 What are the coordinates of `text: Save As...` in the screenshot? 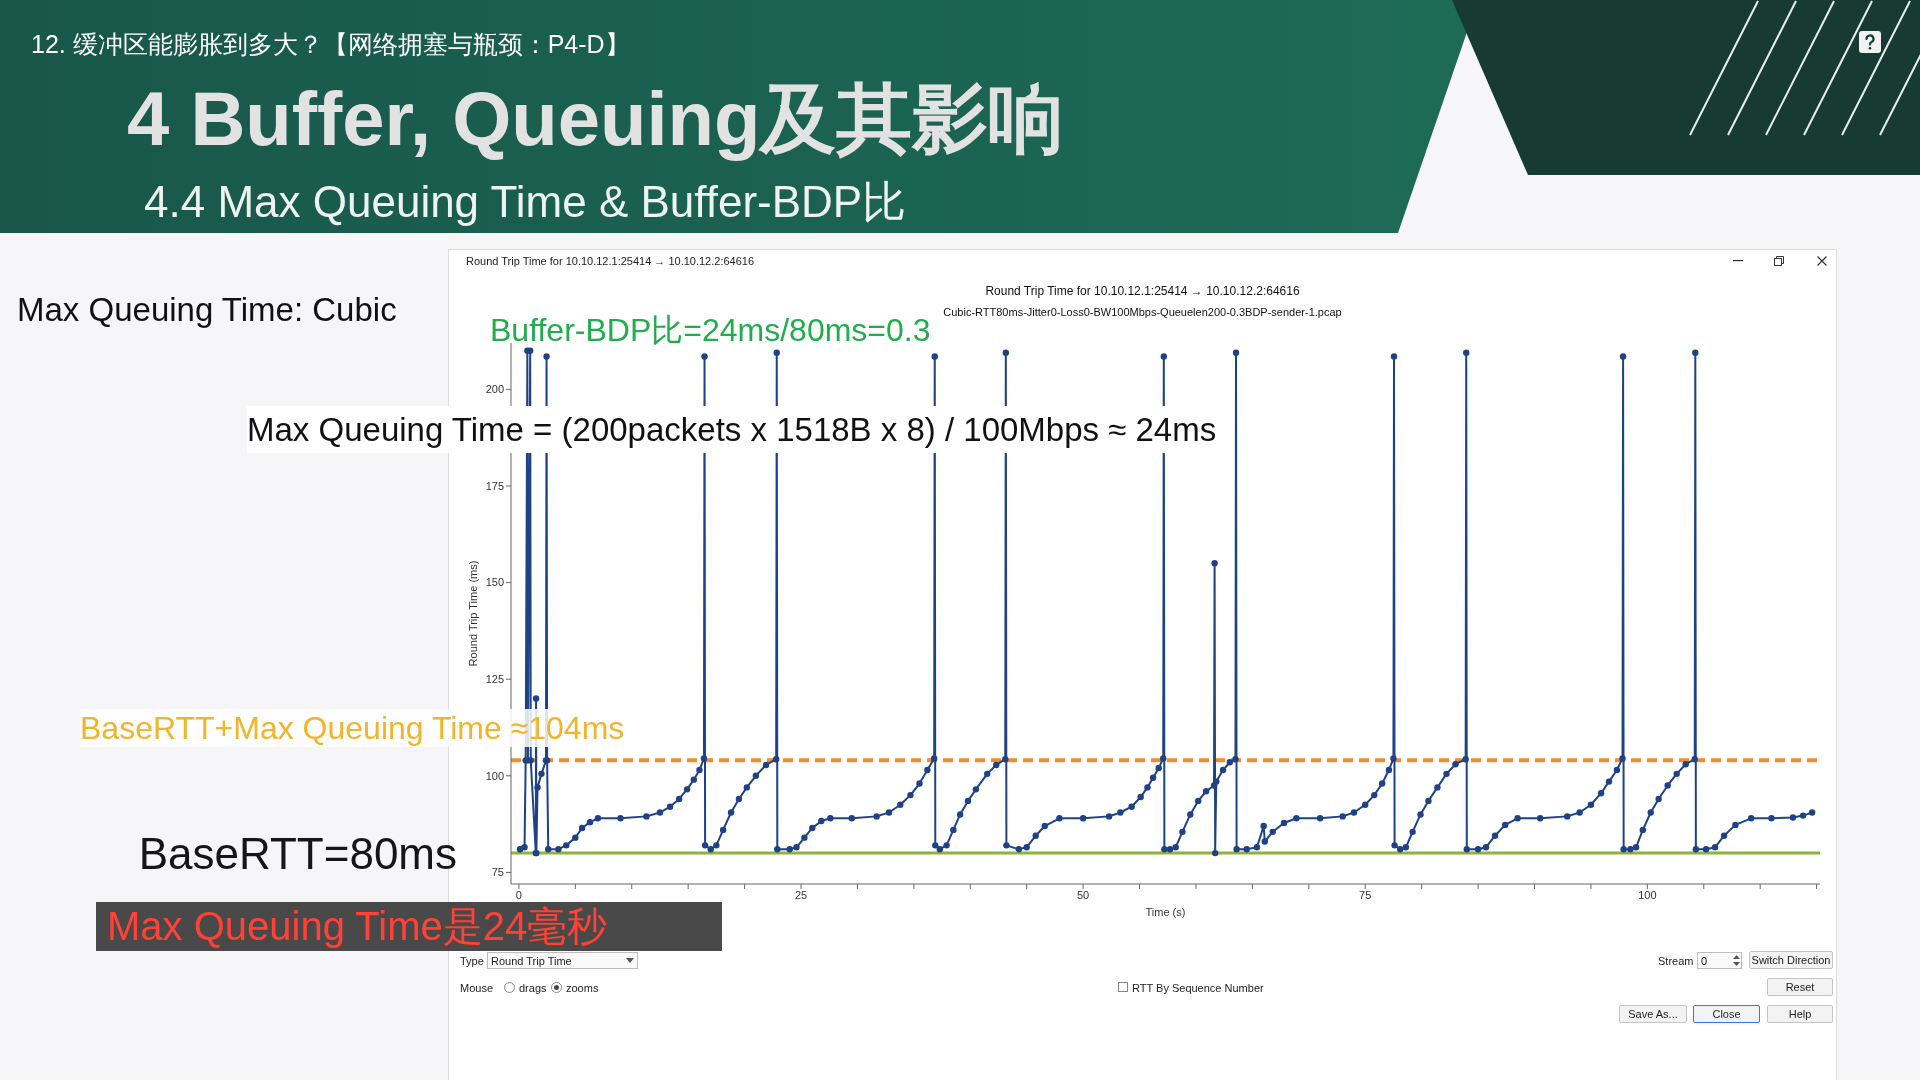 It's located at (1653, 1014).